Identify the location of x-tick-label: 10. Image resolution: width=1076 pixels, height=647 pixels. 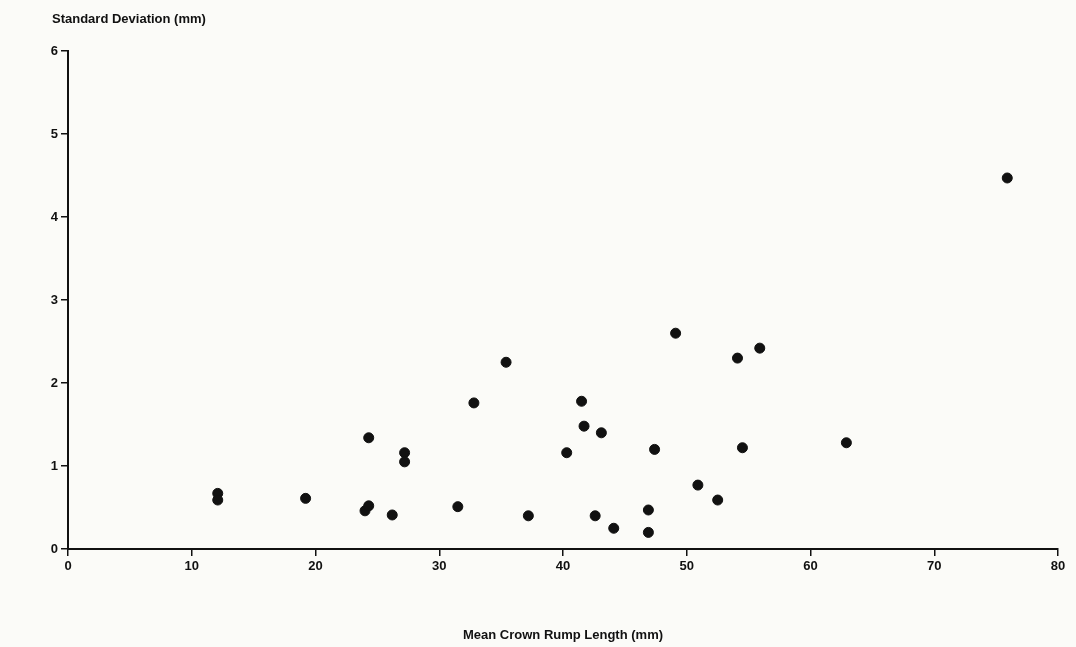
(191, 566).